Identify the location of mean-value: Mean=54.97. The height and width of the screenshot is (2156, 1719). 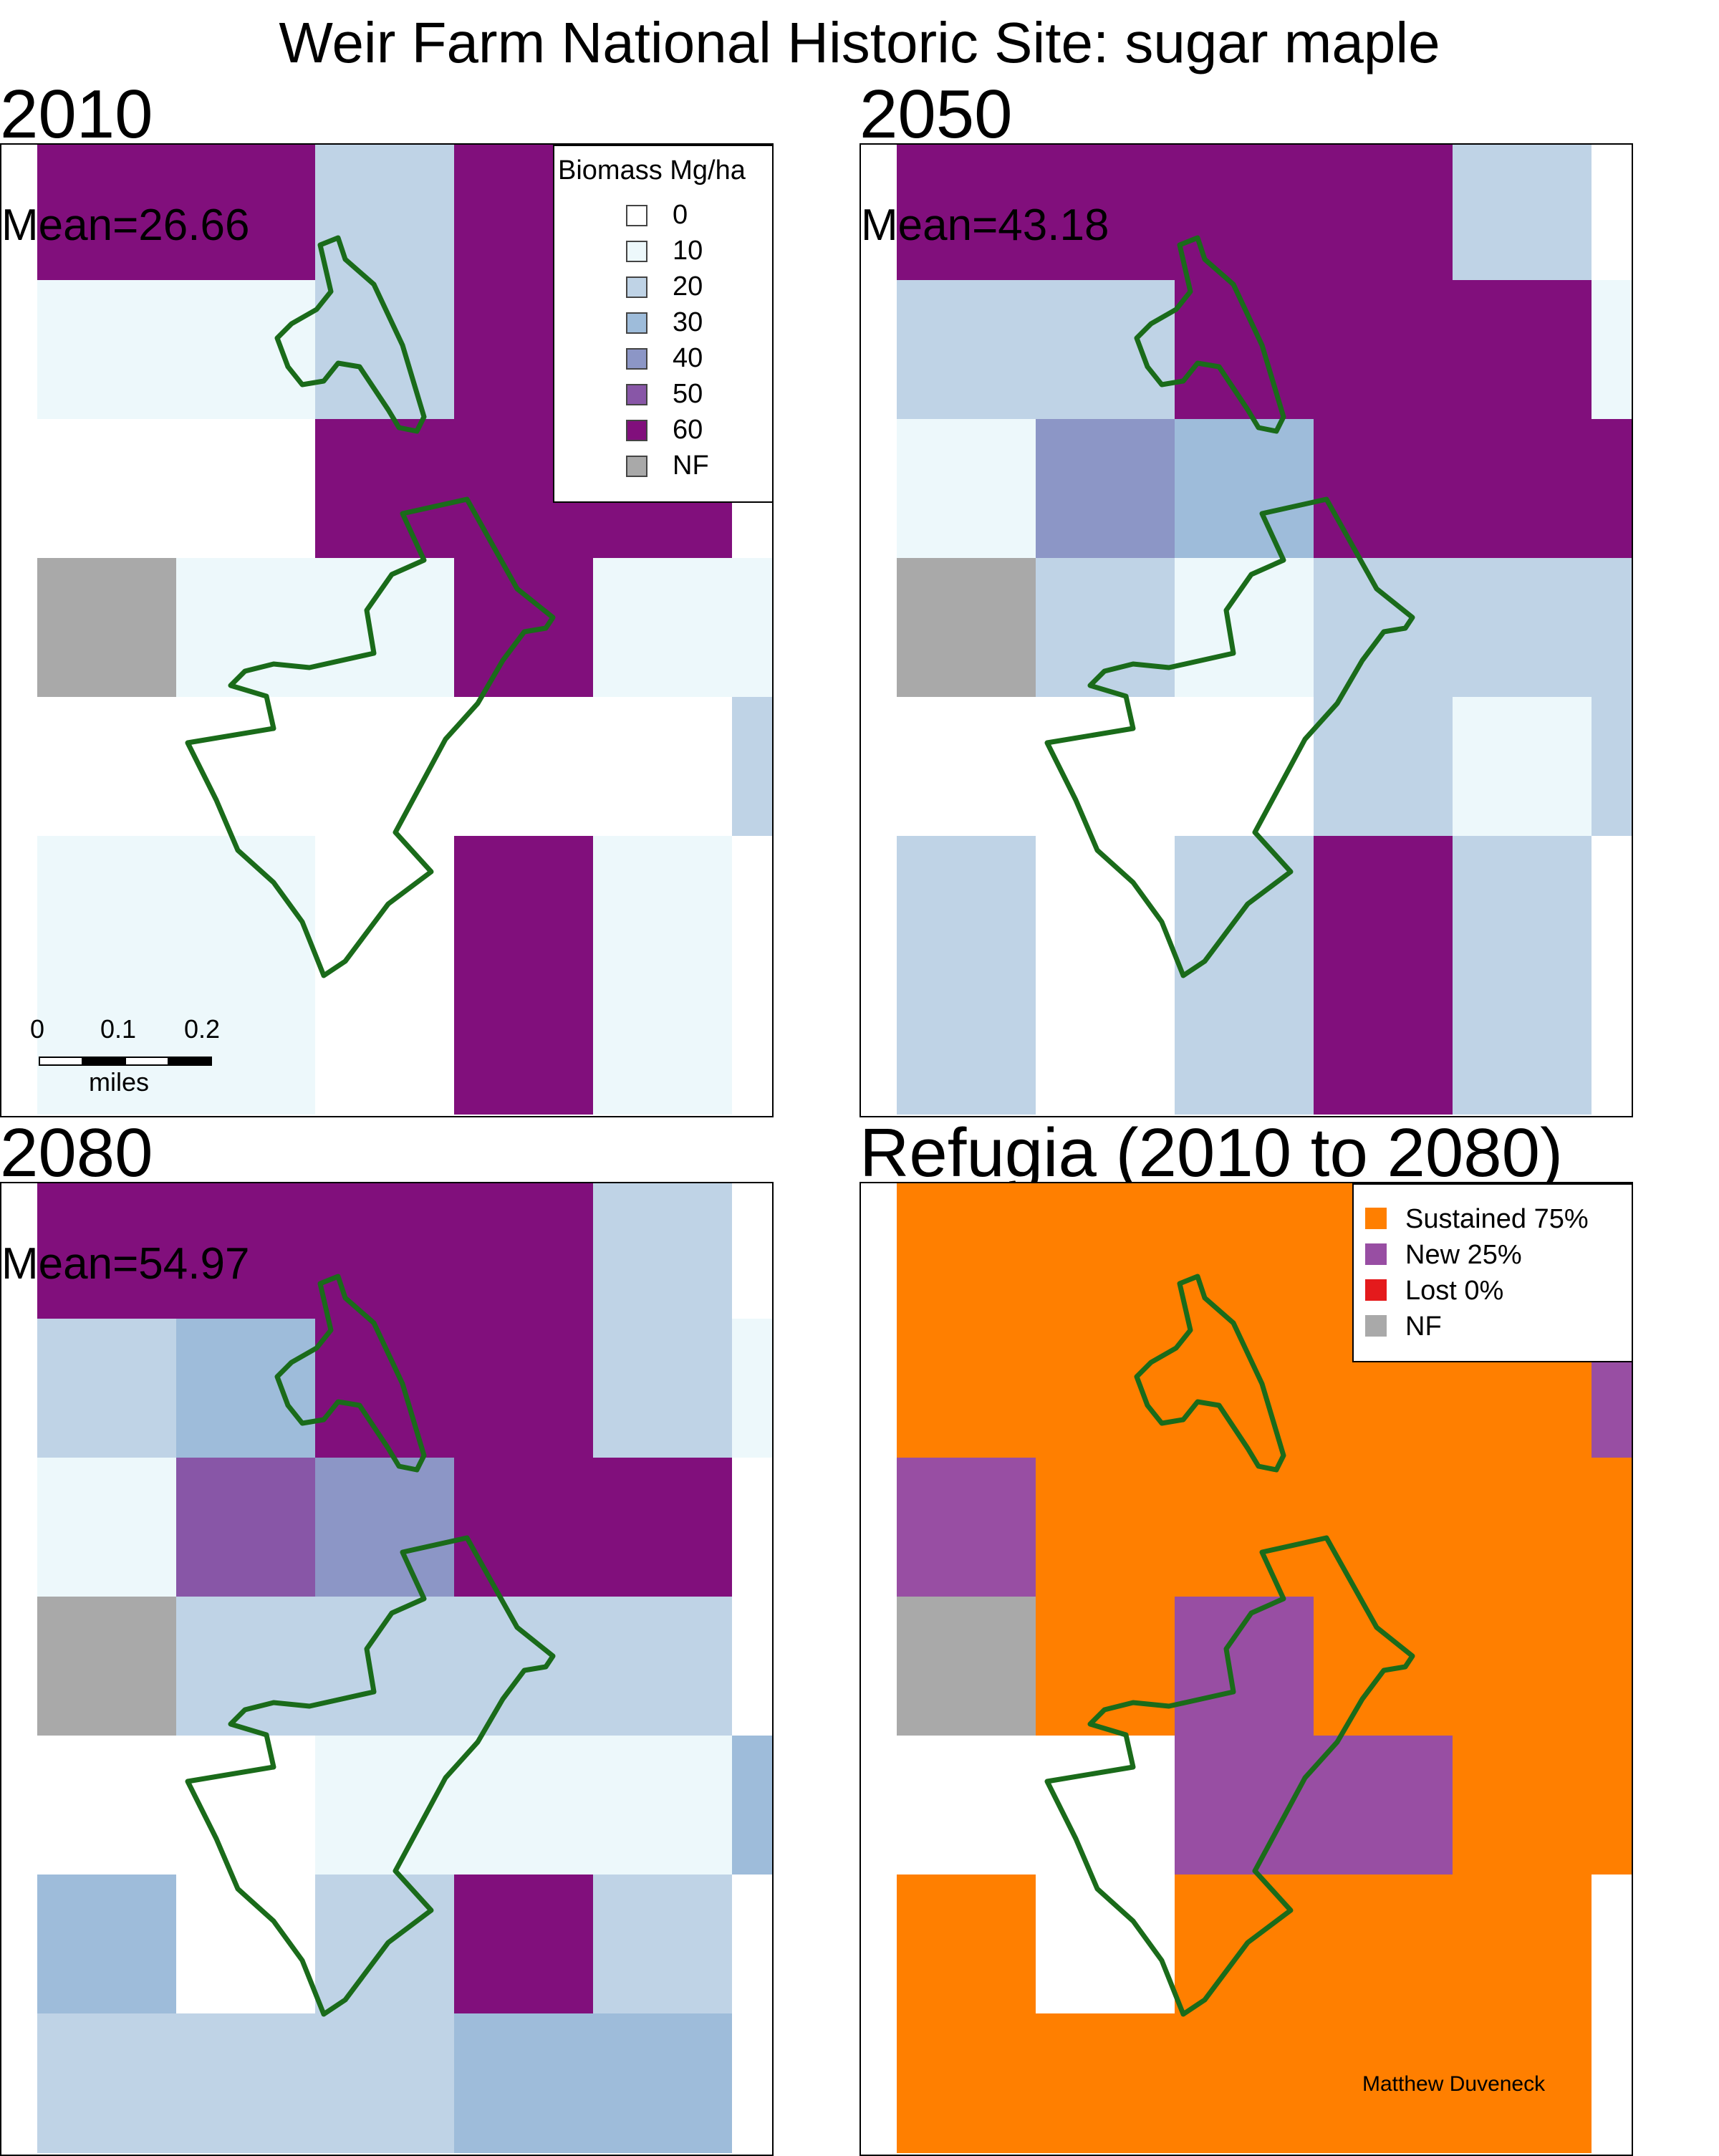
(125, 1264).